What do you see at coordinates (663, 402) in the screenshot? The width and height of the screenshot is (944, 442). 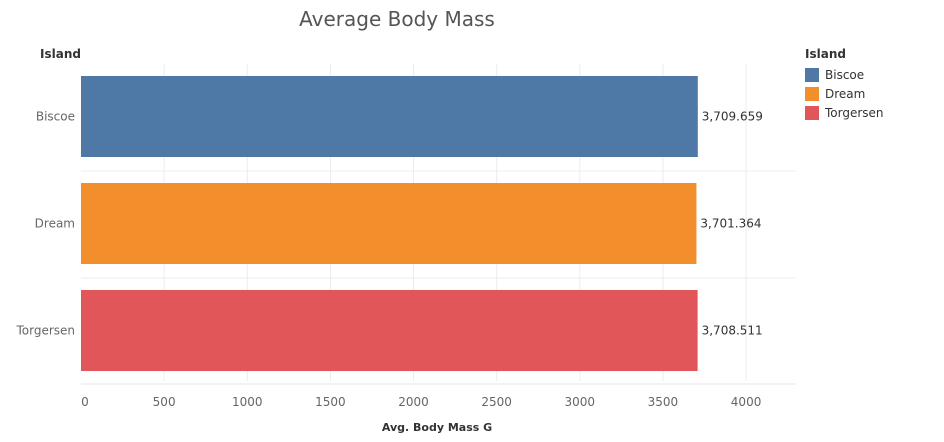 I see `x-tick-label: 3500` at bounding box center [663, 402].